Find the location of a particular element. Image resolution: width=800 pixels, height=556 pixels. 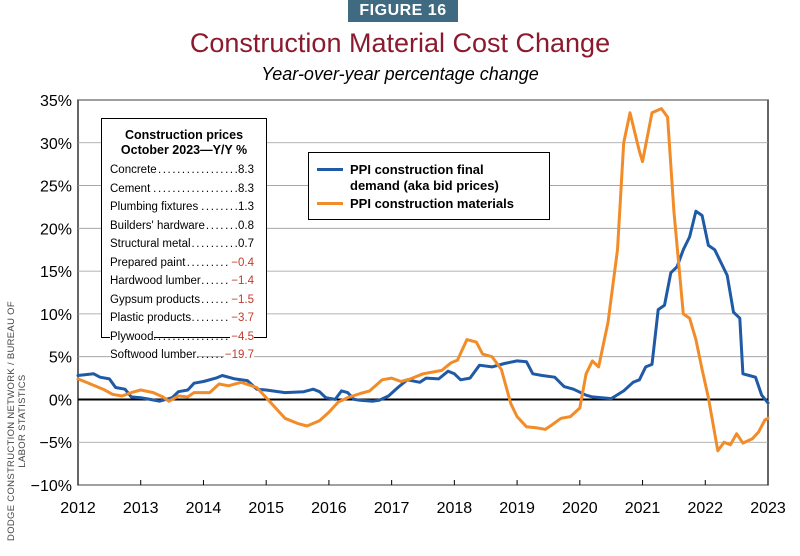

legend-label-materials: PPI construction materials is located at coordinates (432, 203).